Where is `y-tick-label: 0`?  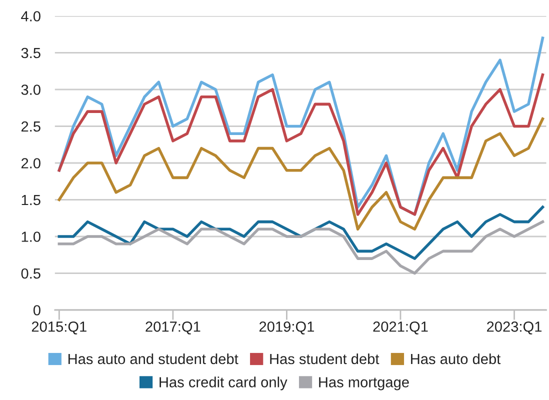
y-tick-label: 0 is located at coordinates (36, 310).